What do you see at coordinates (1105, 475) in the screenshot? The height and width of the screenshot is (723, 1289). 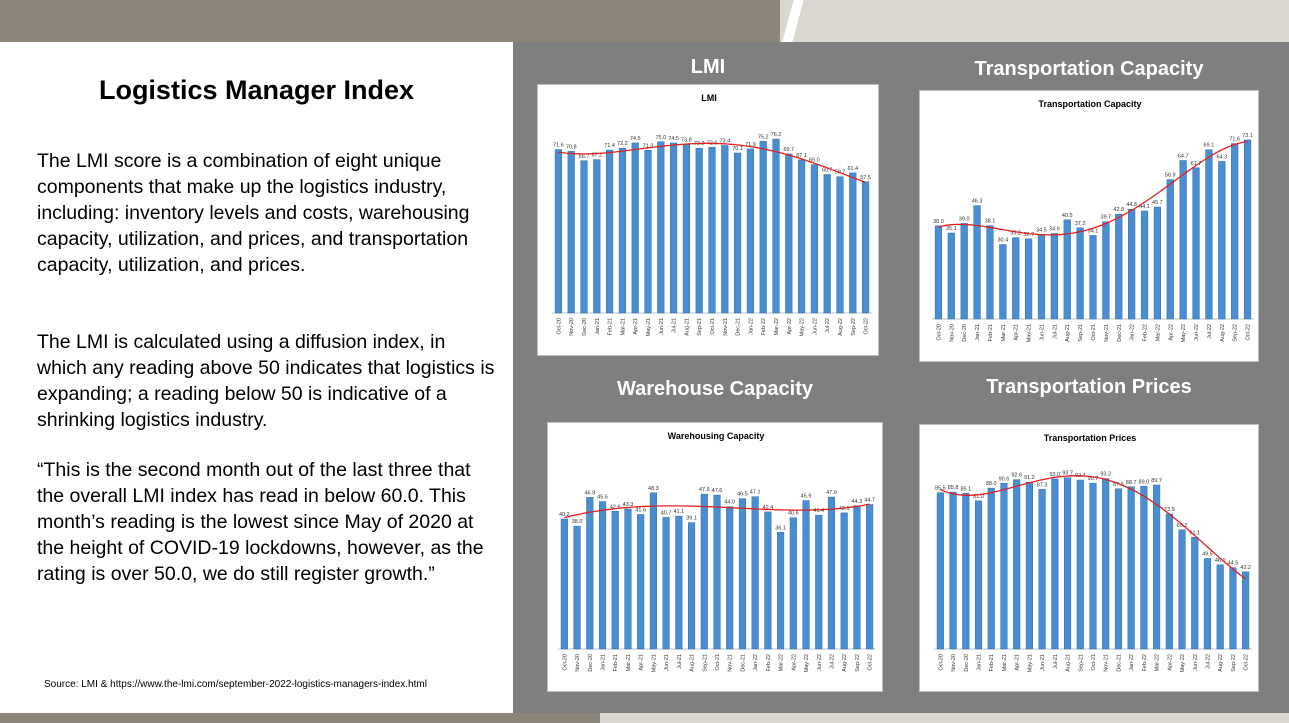 I see `data-label: 93.2` at bounding box center [1105, 475].